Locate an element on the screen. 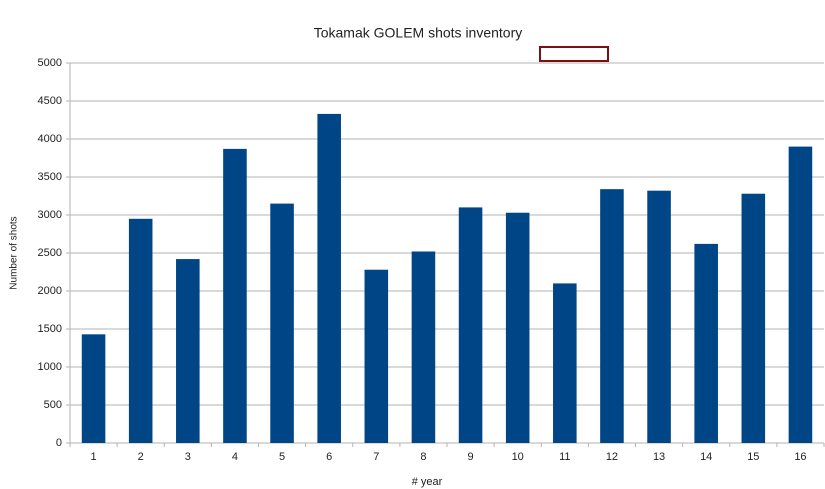 The height and width of the screenshot is (489, 825). y-tick-label: 3000 is located at coordinates (50, 215).